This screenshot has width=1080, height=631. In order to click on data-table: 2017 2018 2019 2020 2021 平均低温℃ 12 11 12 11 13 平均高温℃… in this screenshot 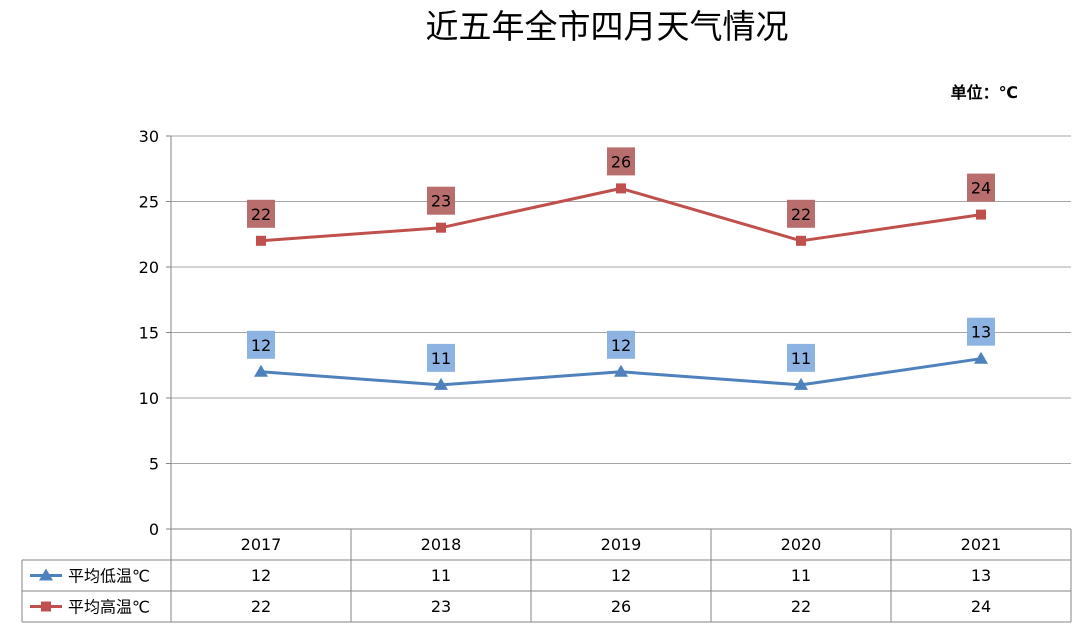, I will do `click(546, 575)`.